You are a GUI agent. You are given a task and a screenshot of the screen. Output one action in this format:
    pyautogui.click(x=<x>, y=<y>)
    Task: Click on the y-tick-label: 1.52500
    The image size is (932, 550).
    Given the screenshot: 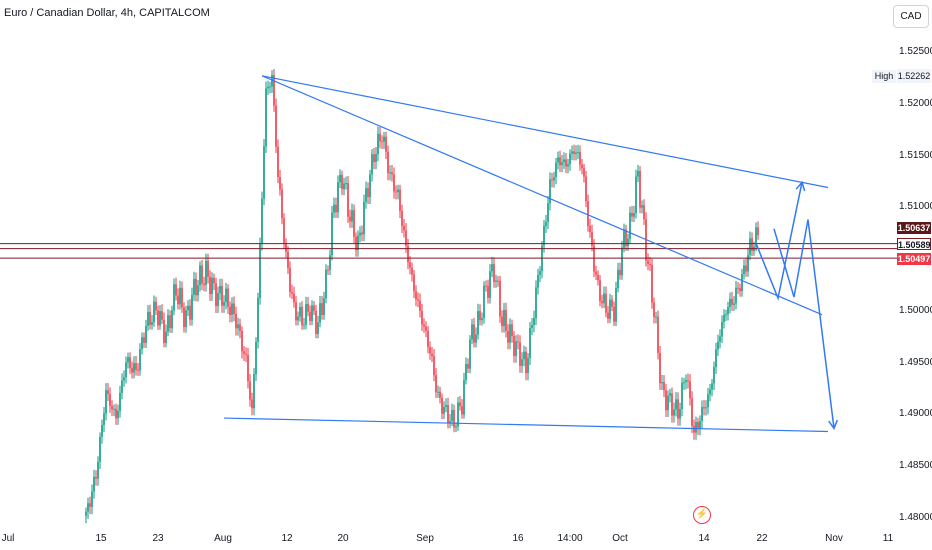 What is the action you would take?
    pyautogui.click(x=915, y=51)
    